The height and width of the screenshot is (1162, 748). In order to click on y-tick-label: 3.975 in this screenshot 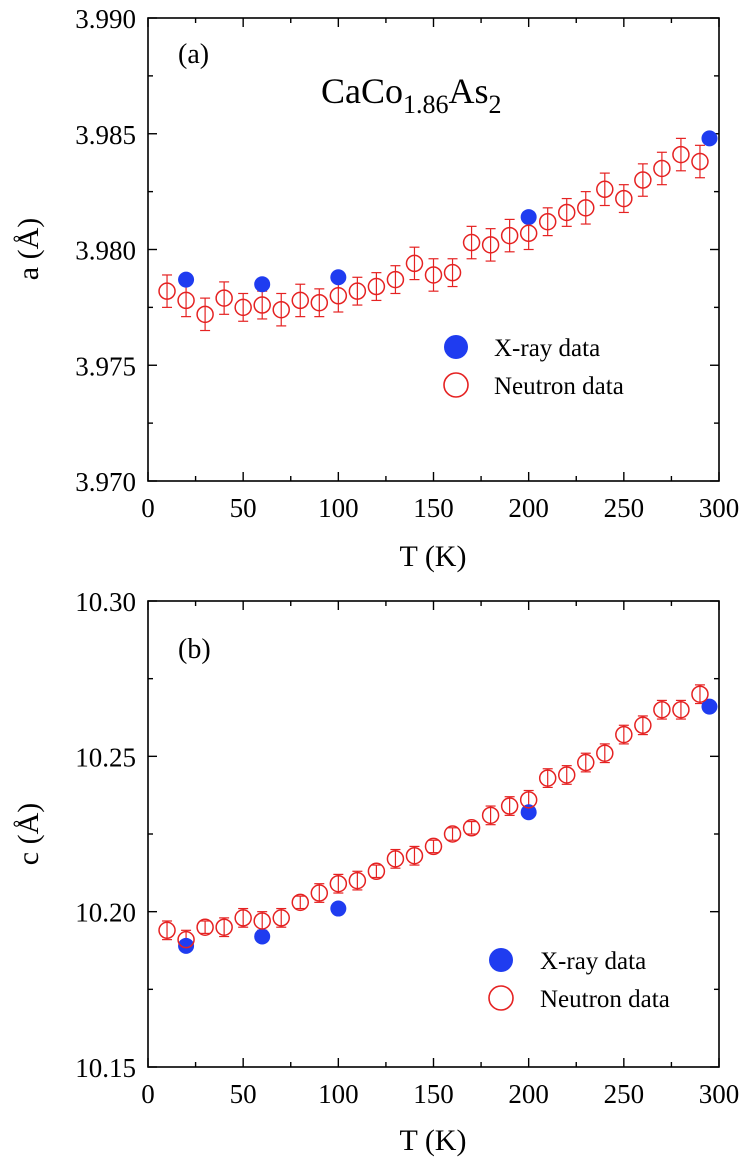, I will do `click(105, 366)`.